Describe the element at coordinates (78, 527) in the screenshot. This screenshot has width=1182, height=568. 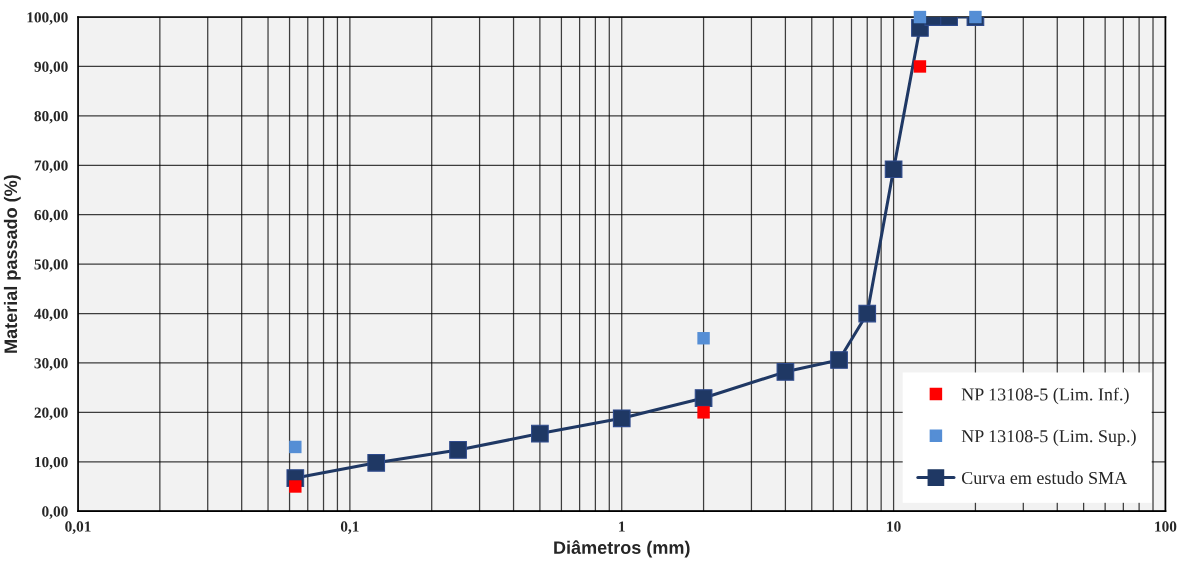
I see `x-tick-label: 0,01` at that location.